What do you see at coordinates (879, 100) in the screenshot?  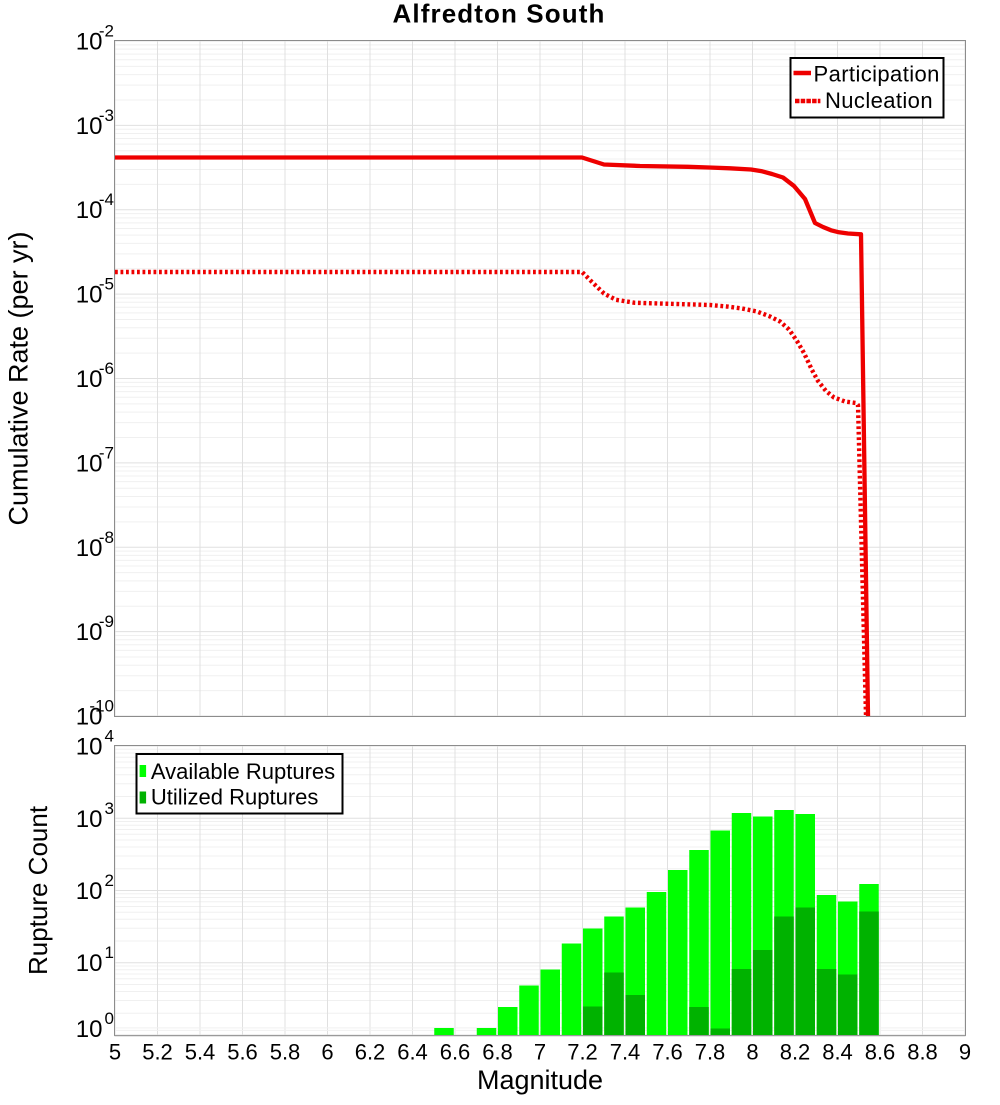 I see `svg-text: Nucleation` at bounding box center [879, 100].